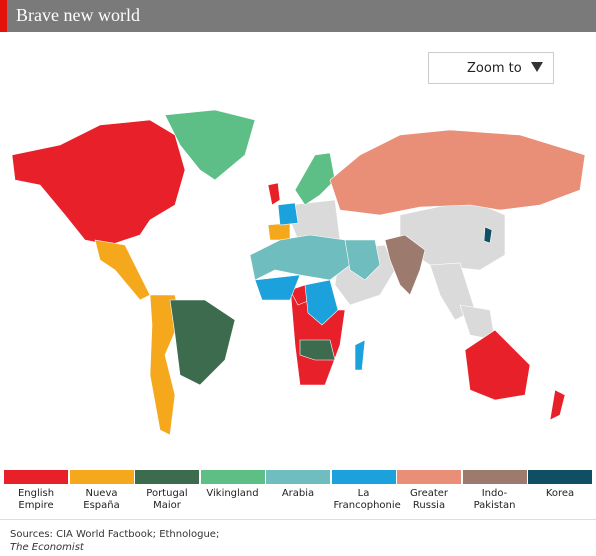  Describe the element at coordinates (167, 499) in the screenshot. I see `legend-label: Portugal Maior` at that location.